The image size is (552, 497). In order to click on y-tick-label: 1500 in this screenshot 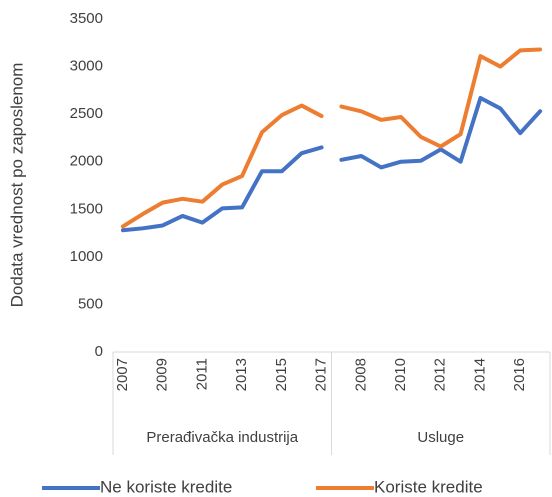, I will do `click(86, 208)`.